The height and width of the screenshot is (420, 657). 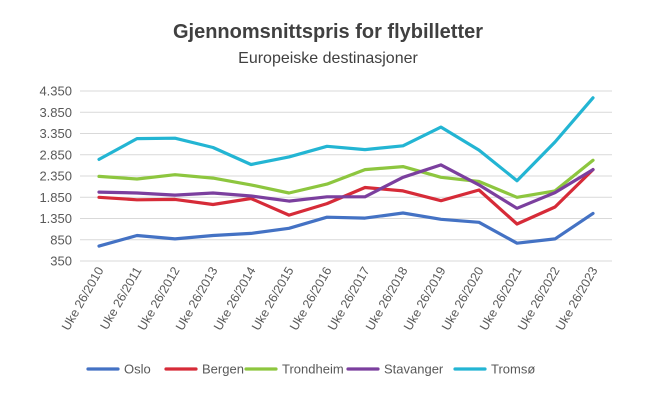 What do you see at coordinates (328, 58) in the screenshot?
I see `chart-subtitle: Europeiske destinasjoner` at bounding box center [328, 58].